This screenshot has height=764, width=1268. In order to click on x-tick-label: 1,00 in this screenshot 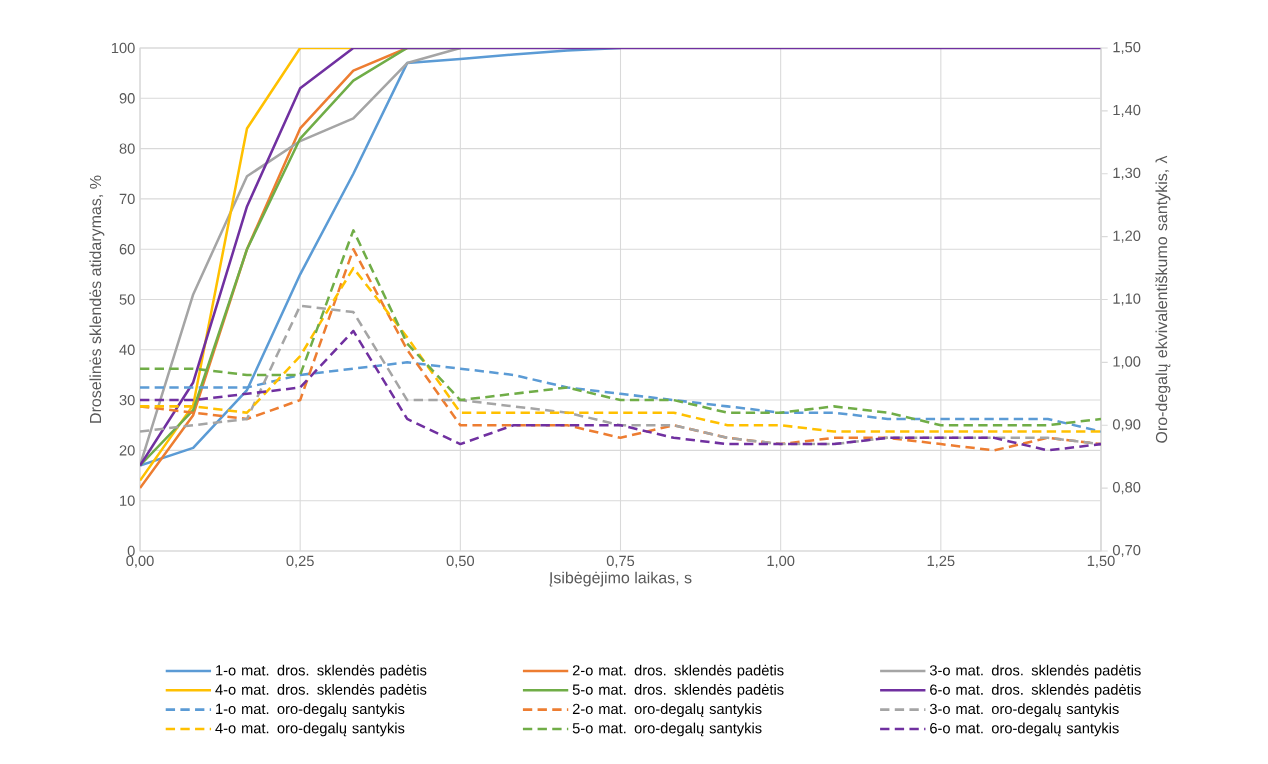, I will do `click(781, 561)`.